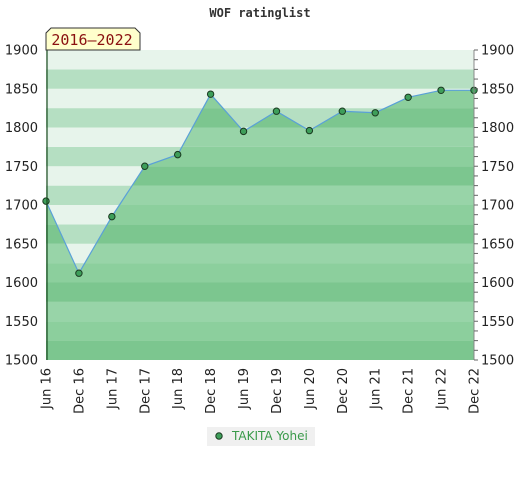  What do you see at coordinates (145, 391) in the screenshot?
I see `x-tick-label: Dec 17` at bounding box center [145, 391].